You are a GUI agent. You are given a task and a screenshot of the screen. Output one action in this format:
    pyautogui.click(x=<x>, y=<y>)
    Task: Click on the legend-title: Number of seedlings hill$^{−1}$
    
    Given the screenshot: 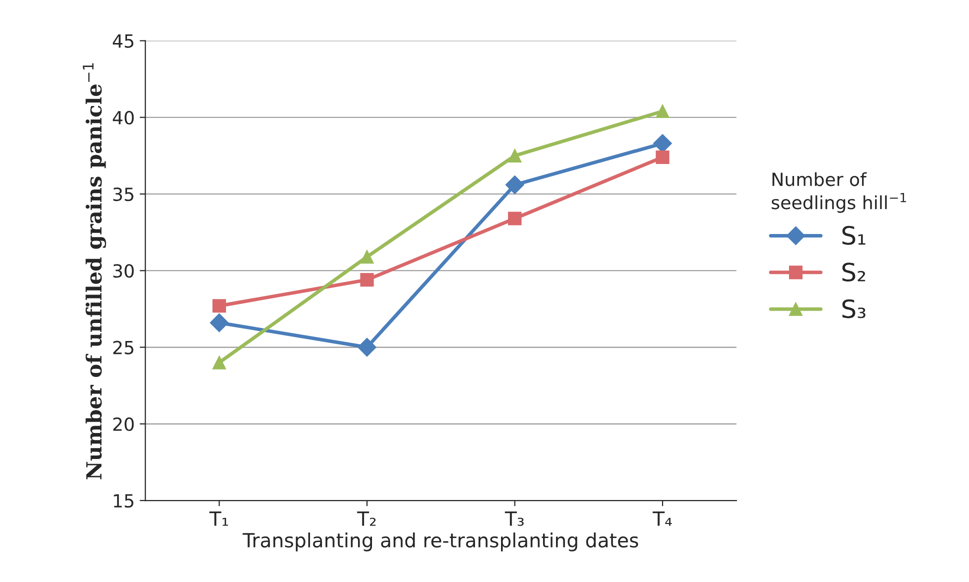 What is the action you would take?
    pyautogui.click(x=839, y=192)
    